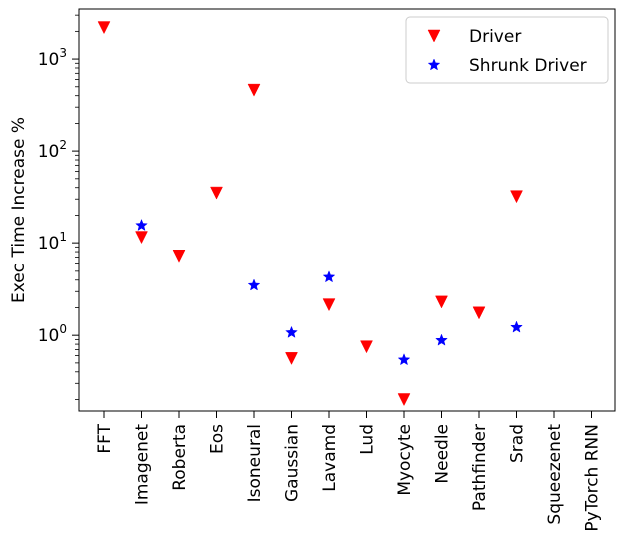 This screenshot has height=554, width=630. What do you see at coordinates (405, 460) in the screenshot?
I see `x-tick-label: Myocyte` at bounding box center [405, 460].